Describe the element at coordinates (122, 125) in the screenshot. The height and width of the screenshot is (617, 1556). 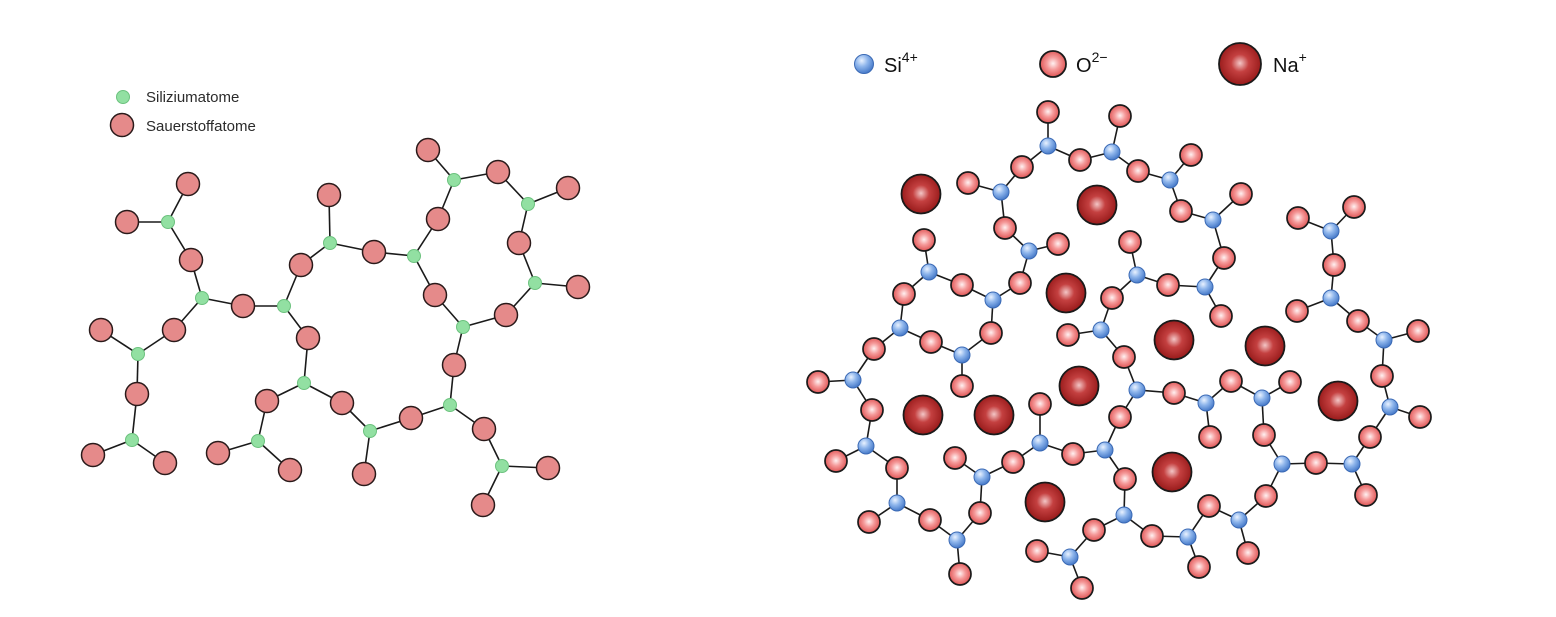
I see `oxygen-atom-legend-icon` at that location.